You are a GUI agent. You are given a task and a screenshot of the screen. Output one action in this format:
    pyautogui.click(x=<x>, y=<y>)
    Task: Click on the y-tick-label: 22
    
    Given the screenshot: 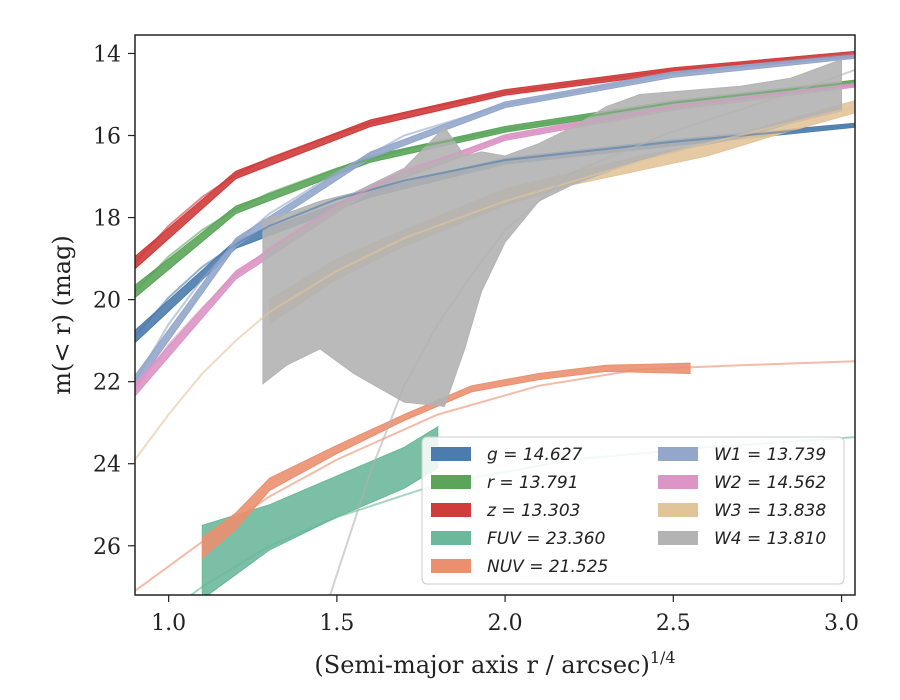 What is the action you would take?
    pyautogui.click(x=107, y=383)
    